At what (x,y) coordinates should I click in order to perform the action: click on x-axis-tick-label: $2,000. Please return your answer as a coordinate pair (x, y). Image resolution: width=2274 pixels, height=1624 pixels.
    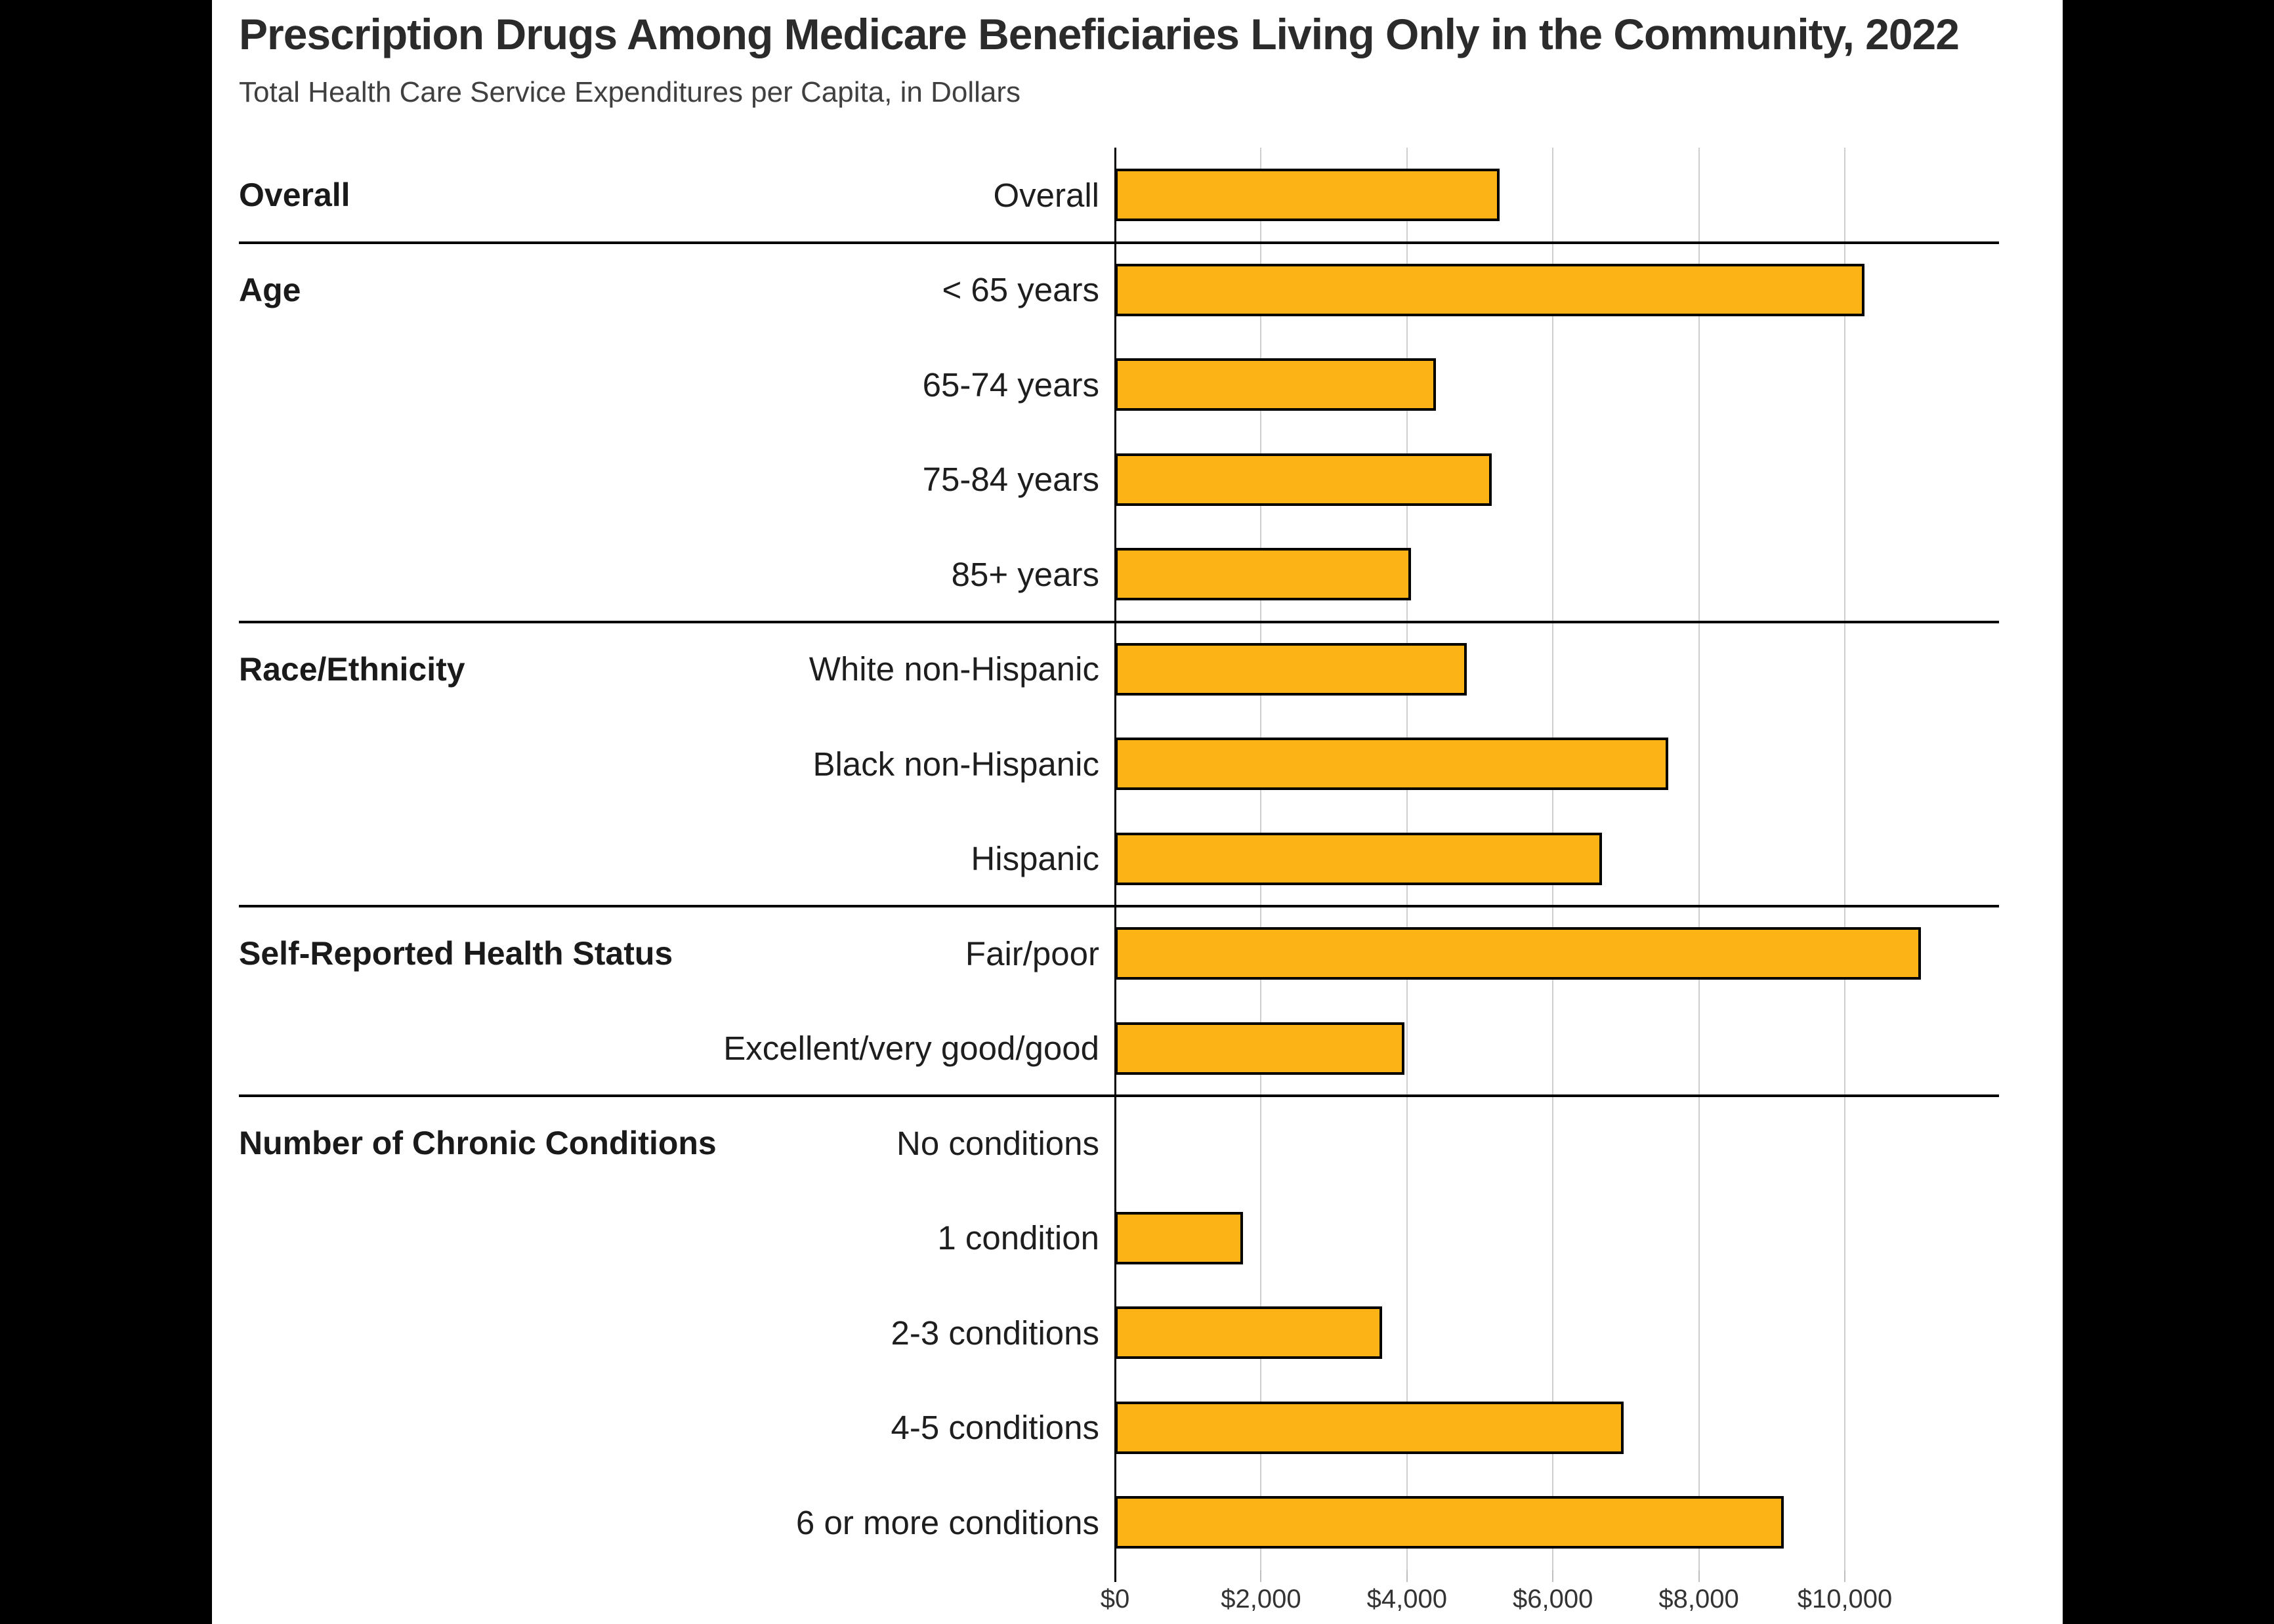
    Looking at the image, I should click on (1261, 1599).